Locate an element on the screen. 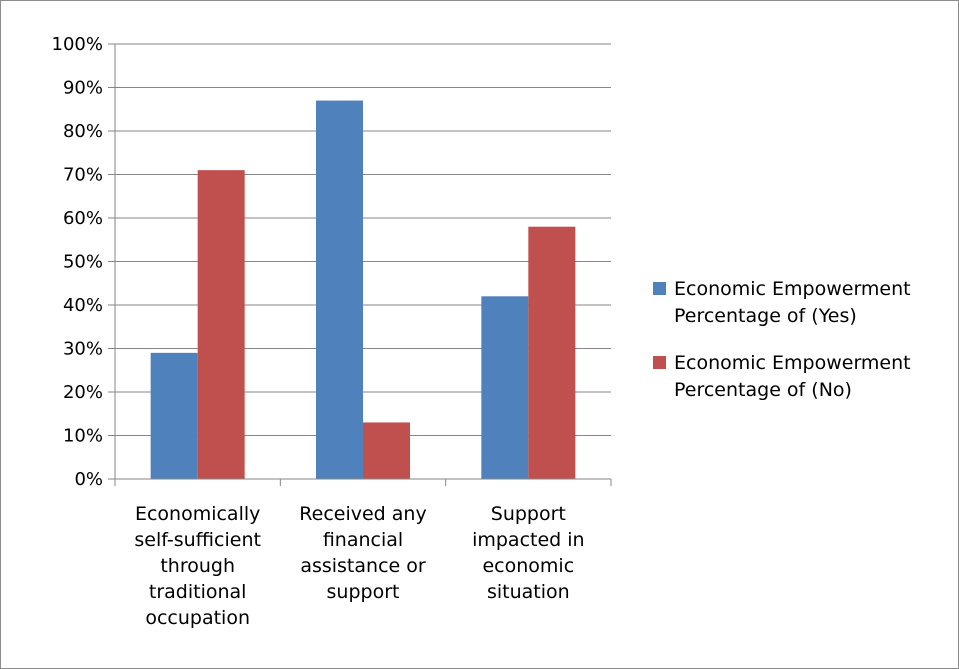  y-axis-tick-labels: 0% 10% 20% 30% 40% 50% 60% 70% 80% 90% 100% is located at coordinates (77, 262).